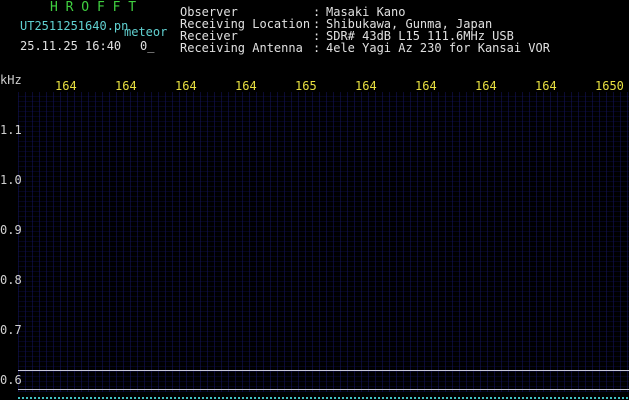 Image resolution: width=629 pixels, height=400 pixels. I want to click on file-name: UT2511251640.pn, so click(74, 26).